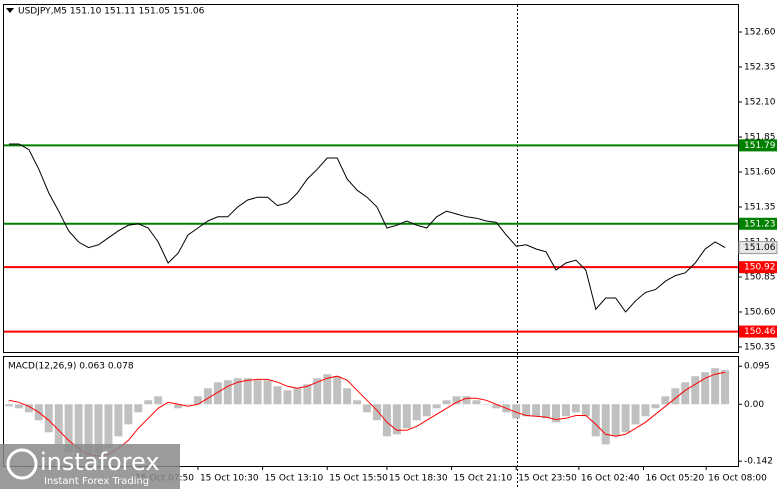  Describe the element at coordinates (760, 312) in the screenshot. I see `y-tick-label: 150.60` at that location.